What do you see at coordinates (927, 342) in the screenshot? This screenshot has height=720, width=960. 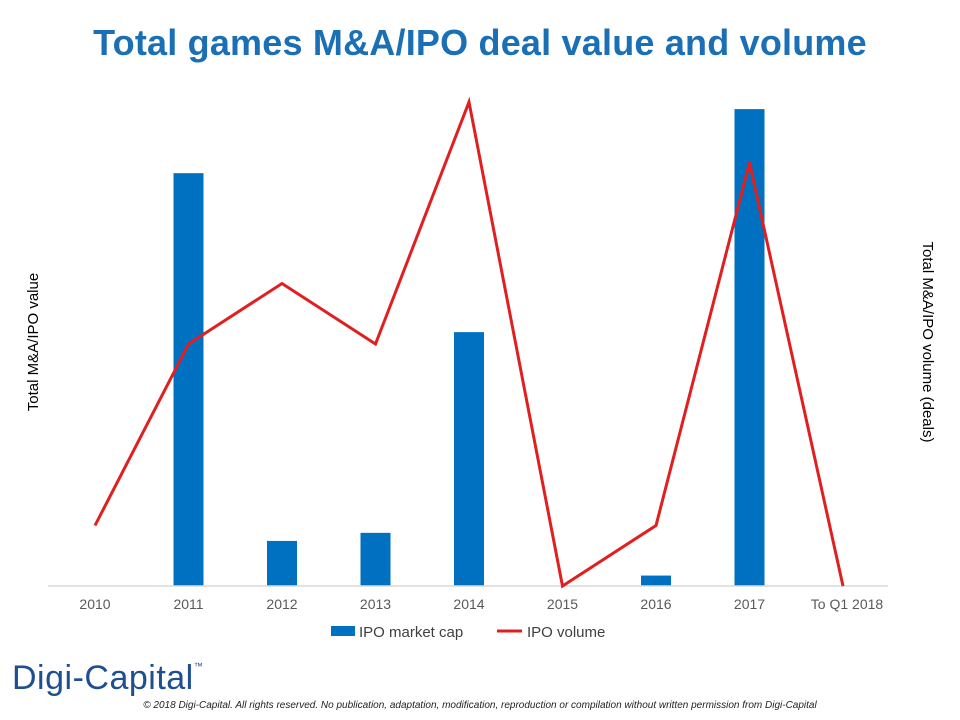 I see `y2-axis-title: Total M&A/IPO volume (deals)` at bounding box center [927, 342].